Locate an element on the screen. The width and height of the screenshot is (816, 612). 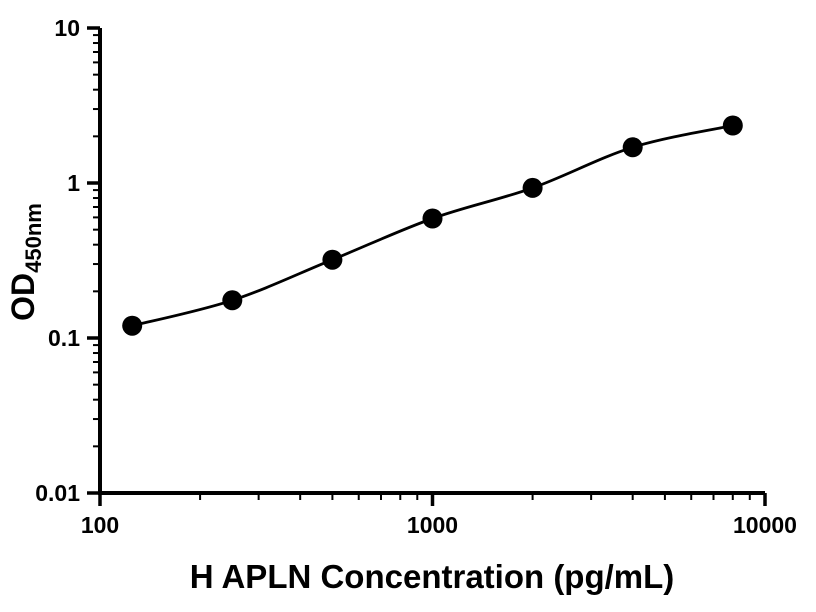
y-axis-title: OD450nm is located at coordinates (25, 262).